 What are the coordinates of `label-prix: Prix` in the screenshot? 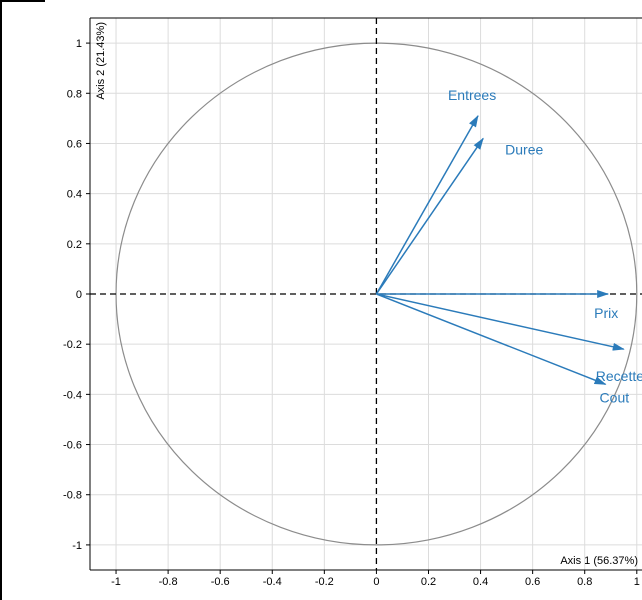 It's located at (606, 313).